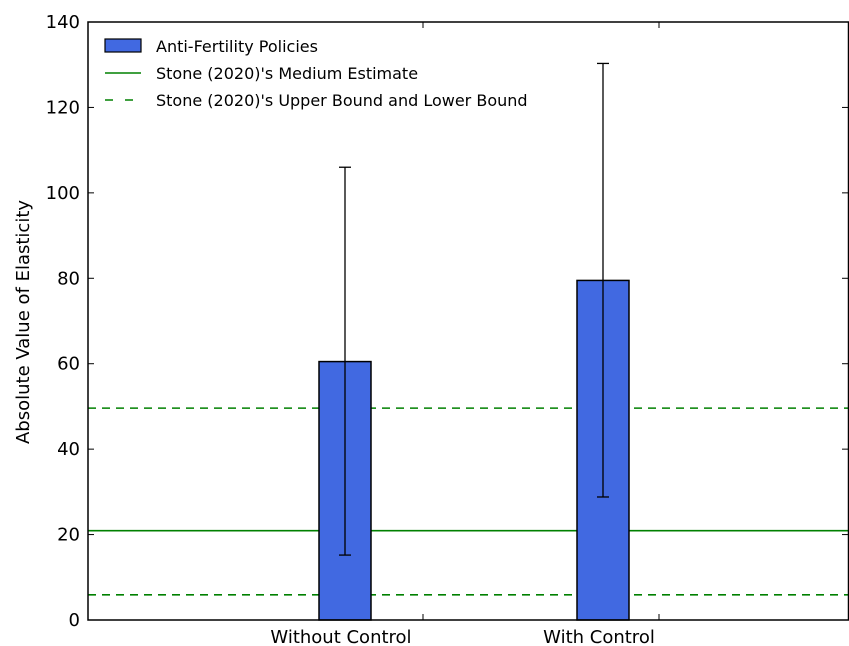 The height and width of the screenshot is (646, 849). Describe the element at coordinates (68, 535) in the screenshot. I see `y-tick-label-20: 20` at that location.